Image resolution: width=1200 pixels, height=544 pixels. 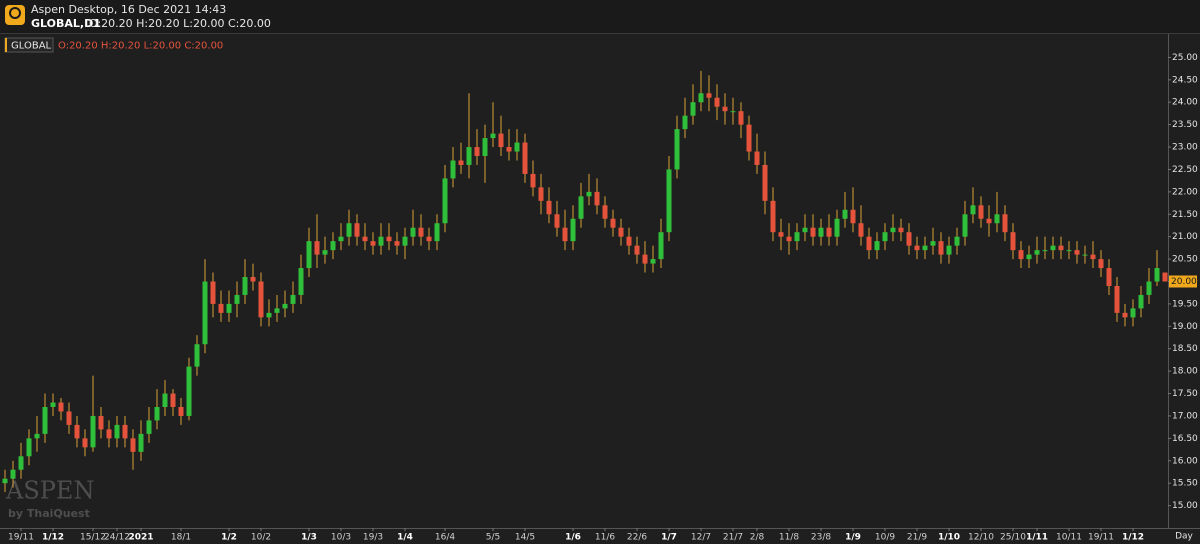 I want to click on y-tick-label: 18.50, so click(x=1185, y=349).